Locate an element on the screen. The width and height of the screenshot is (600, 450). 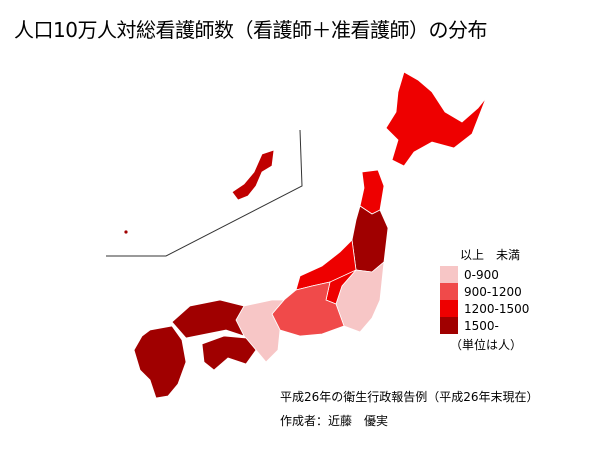
legend-item: 0-900 is located at coordinates (484, 274).